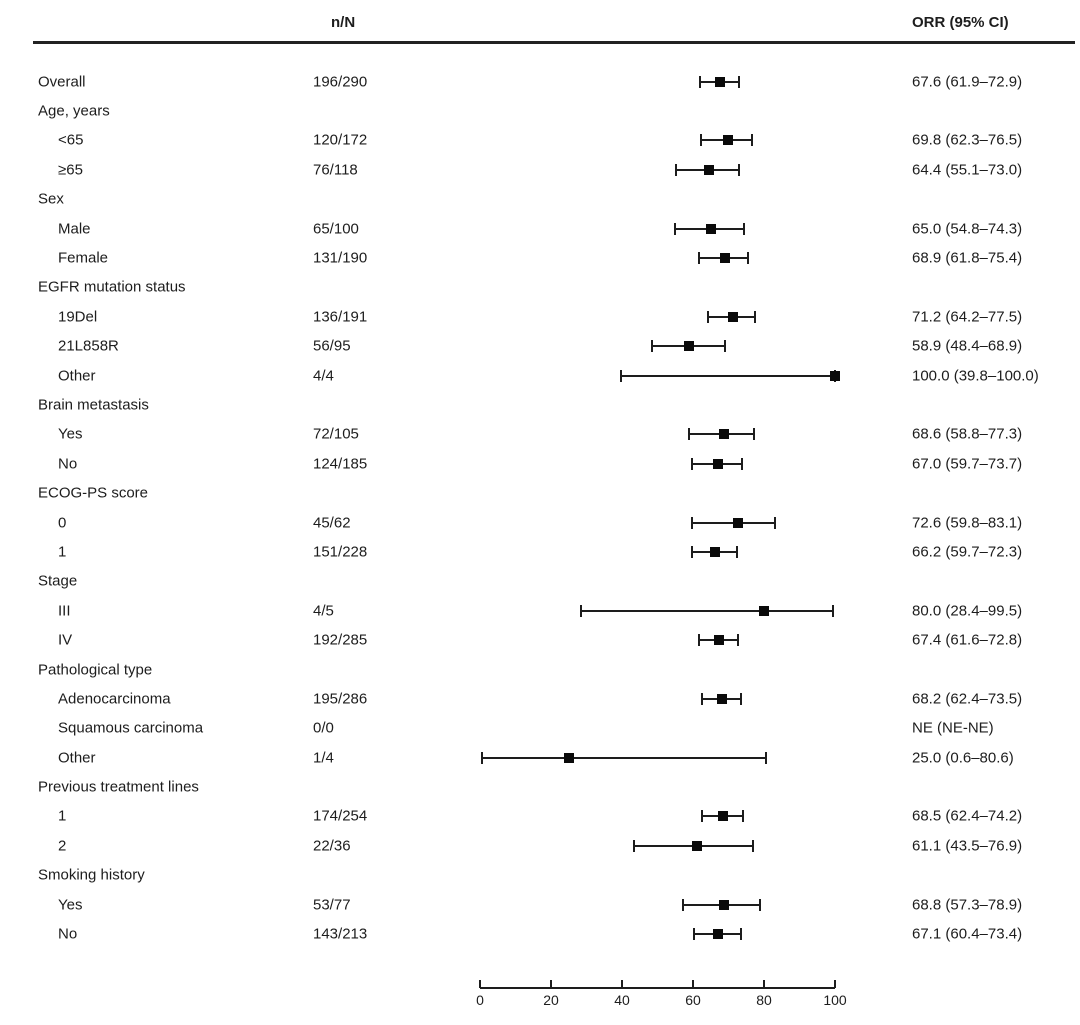  I want to click on x-axis: 0 20 40 60 80 100, so click(661, 1000).